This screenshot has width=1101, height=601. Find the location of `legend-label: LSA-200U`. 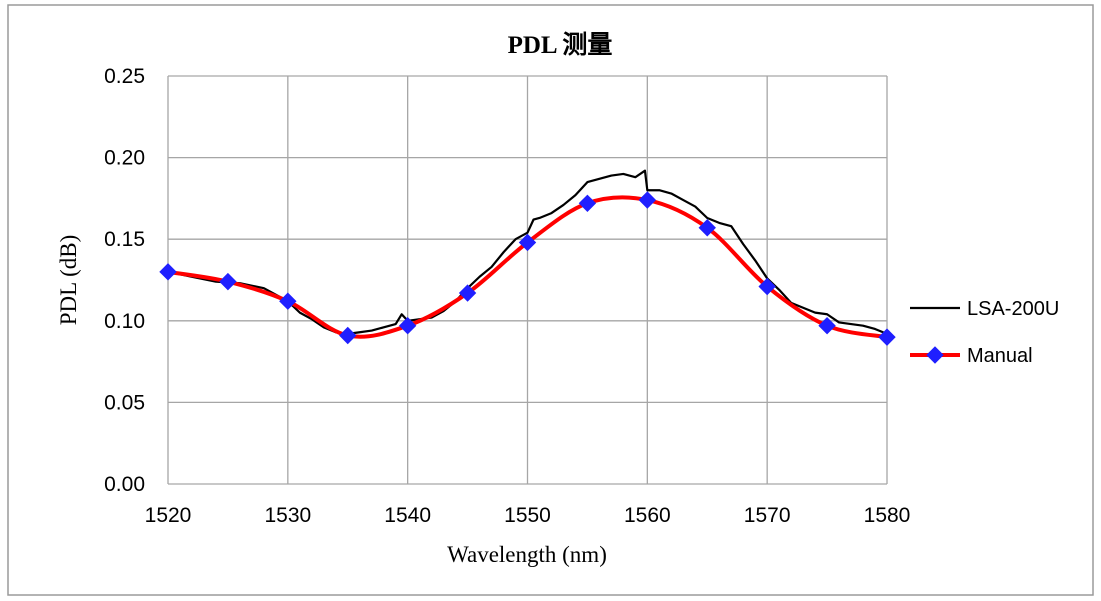

legend-label: LSA-200U is located at coordinates (1013, 309).